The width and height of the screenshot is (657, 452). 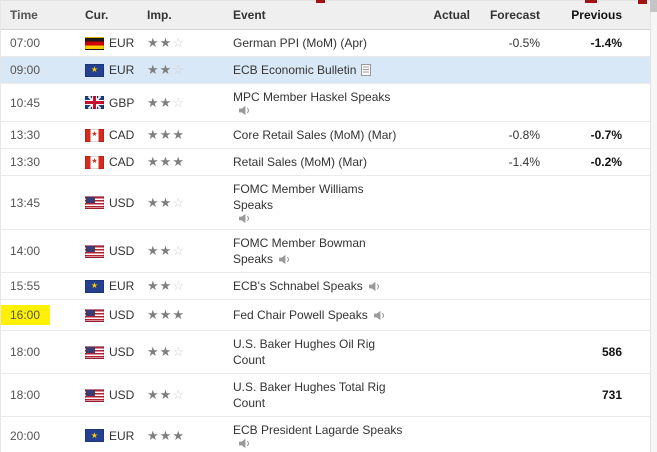 I want to click on event-time: 20:00, so click(x=25, y=435).